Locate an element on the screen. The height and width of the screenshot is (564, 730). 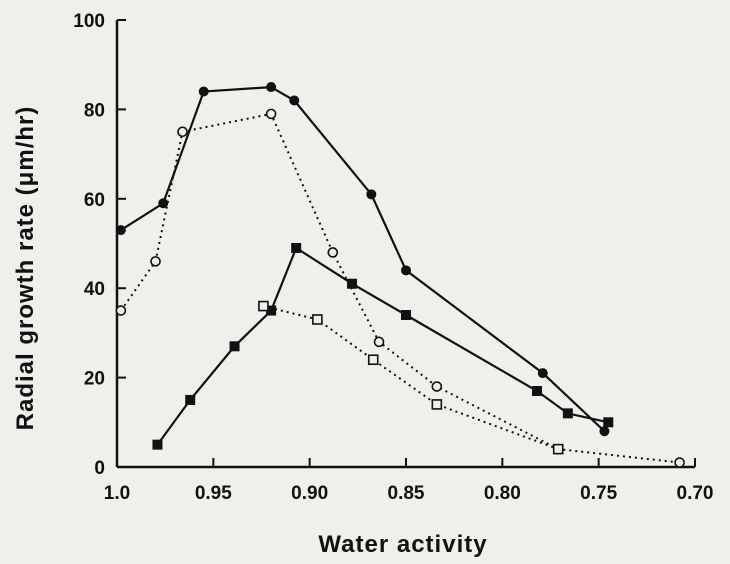
x-tick-label: 0.90 is located at coordinates (309, 493).